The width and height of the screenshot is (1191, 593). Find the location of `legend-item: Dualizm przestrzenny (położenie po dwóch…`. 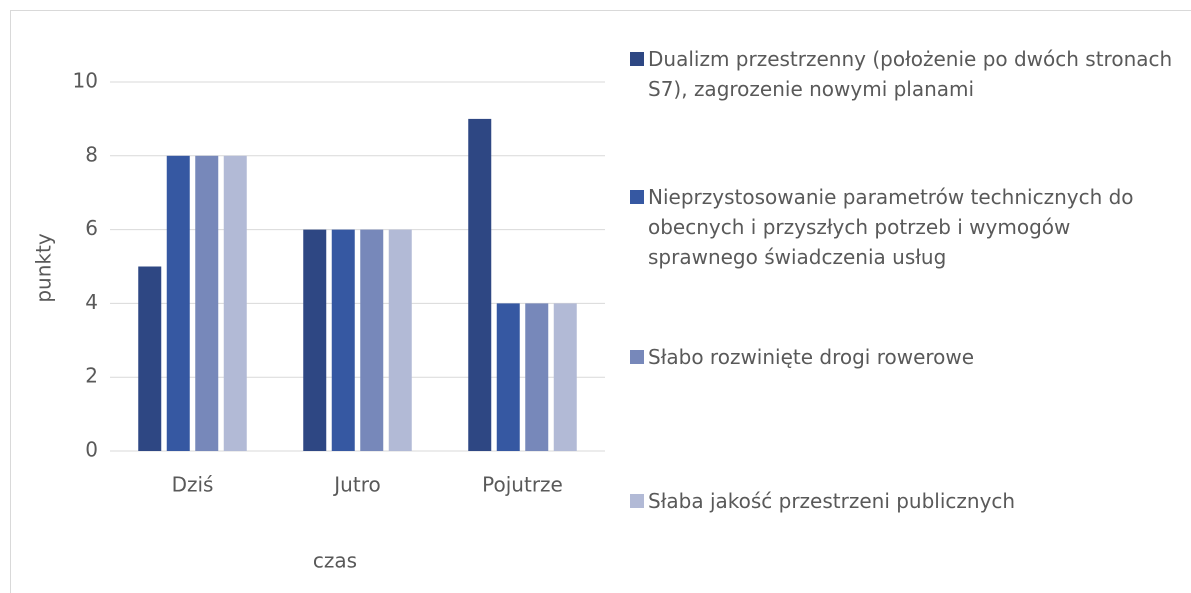

legend-item: Dualizm przestrzenny (położenie po dwóch… is located at coordinates (908, 74).